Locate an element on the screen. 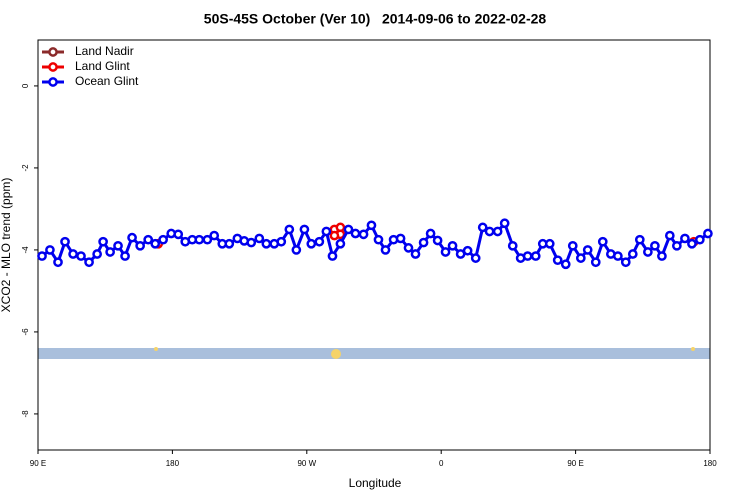 This screenshot has width=750, height=500. y-axis-label: XCO2 - MLO trend (ppm) is located at coordinates (6, 245).